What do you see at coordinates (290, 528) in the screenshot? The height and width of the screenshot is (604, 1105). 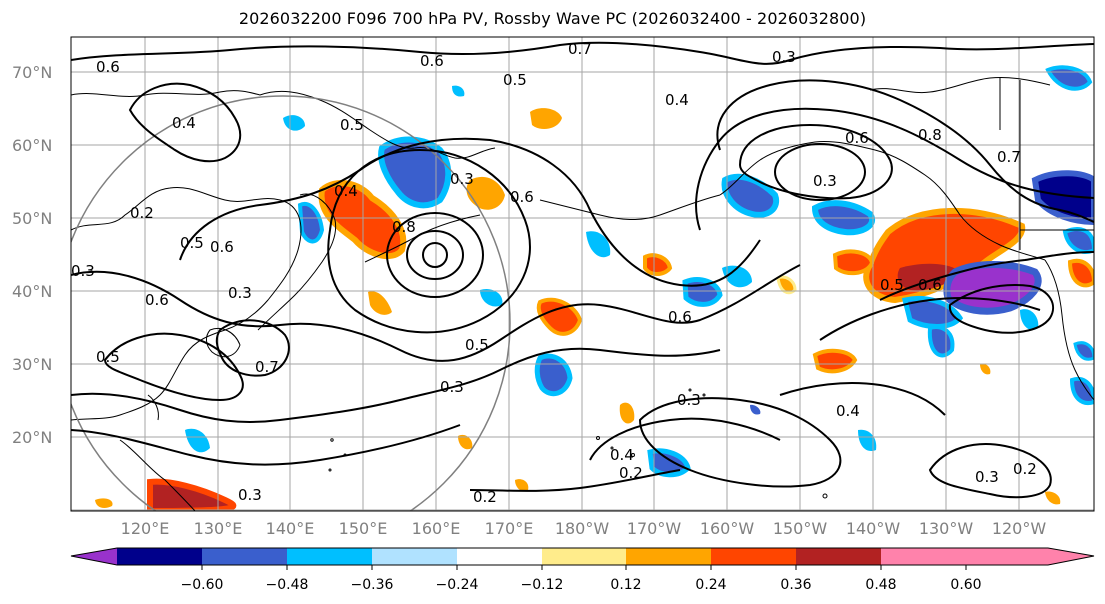 I see `lon-label: 140°E` at bounding box center [290, 528].